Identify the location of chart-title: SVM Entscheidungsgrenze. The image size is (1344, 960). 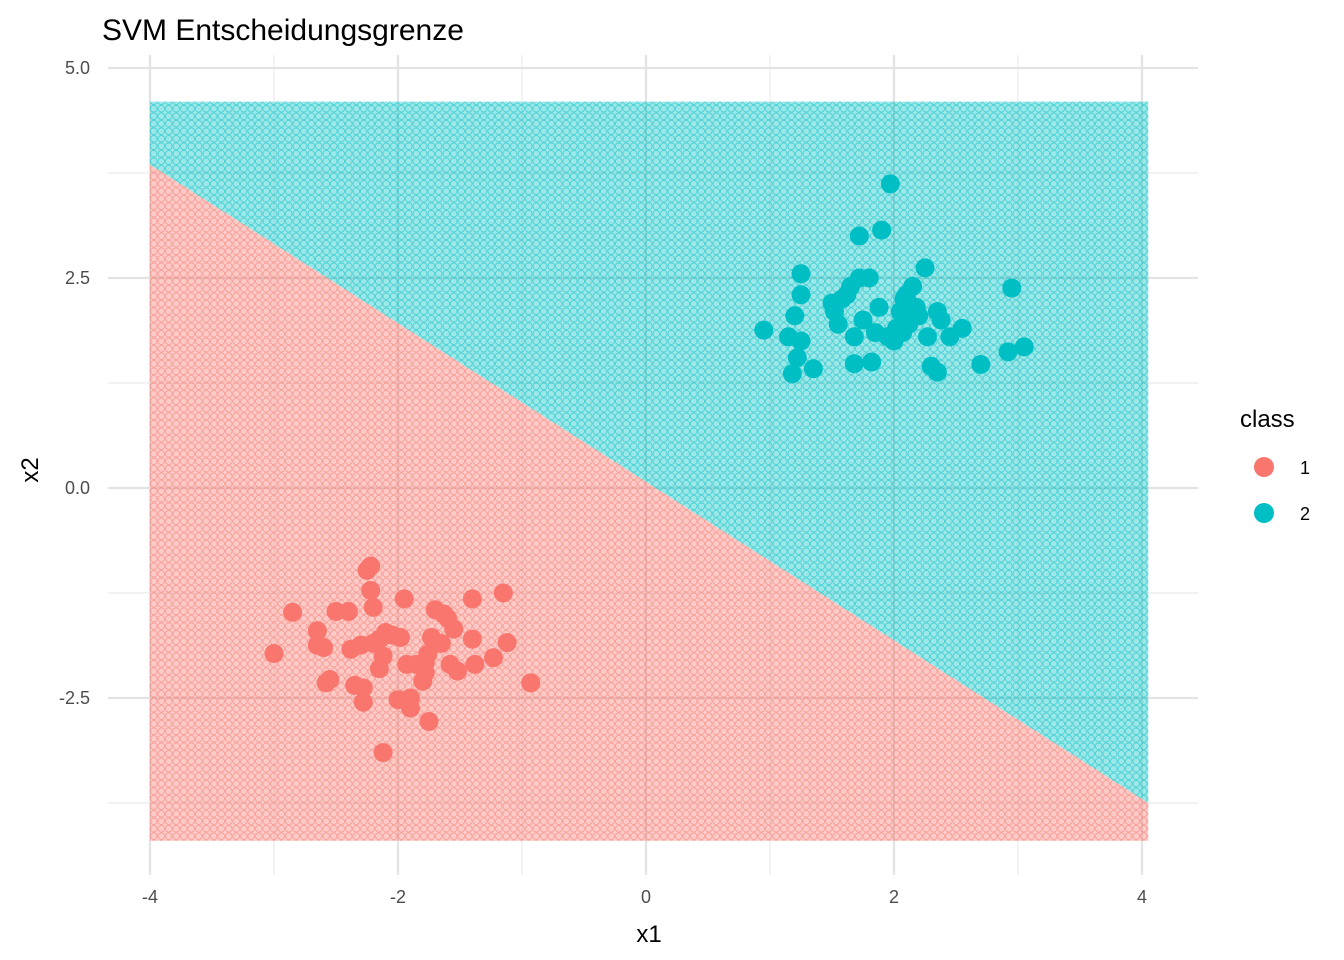
(283, 30).